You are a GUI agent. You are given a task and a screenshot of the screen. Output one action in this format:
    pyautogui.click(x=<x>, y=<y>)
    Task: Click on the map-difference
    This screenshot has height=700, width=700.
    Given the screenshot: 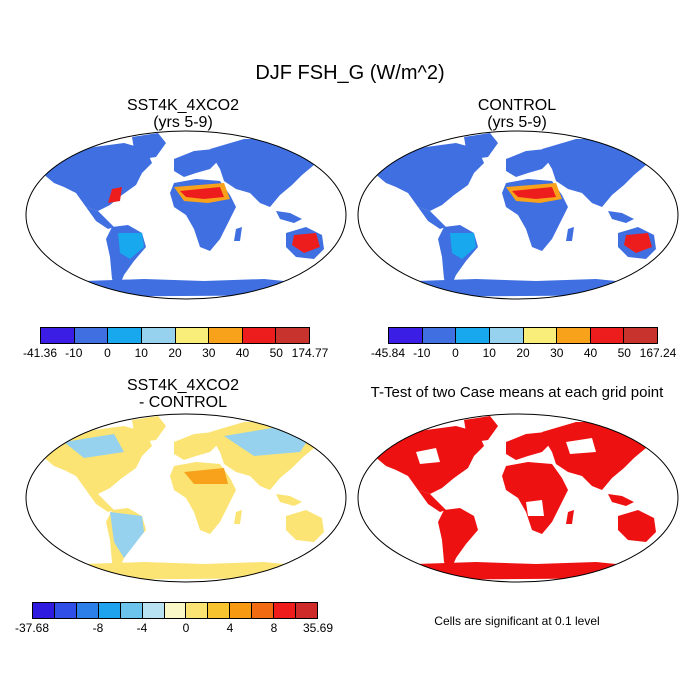 What is the action you would take?
    pyautogui.click(x=186, y=498)
    